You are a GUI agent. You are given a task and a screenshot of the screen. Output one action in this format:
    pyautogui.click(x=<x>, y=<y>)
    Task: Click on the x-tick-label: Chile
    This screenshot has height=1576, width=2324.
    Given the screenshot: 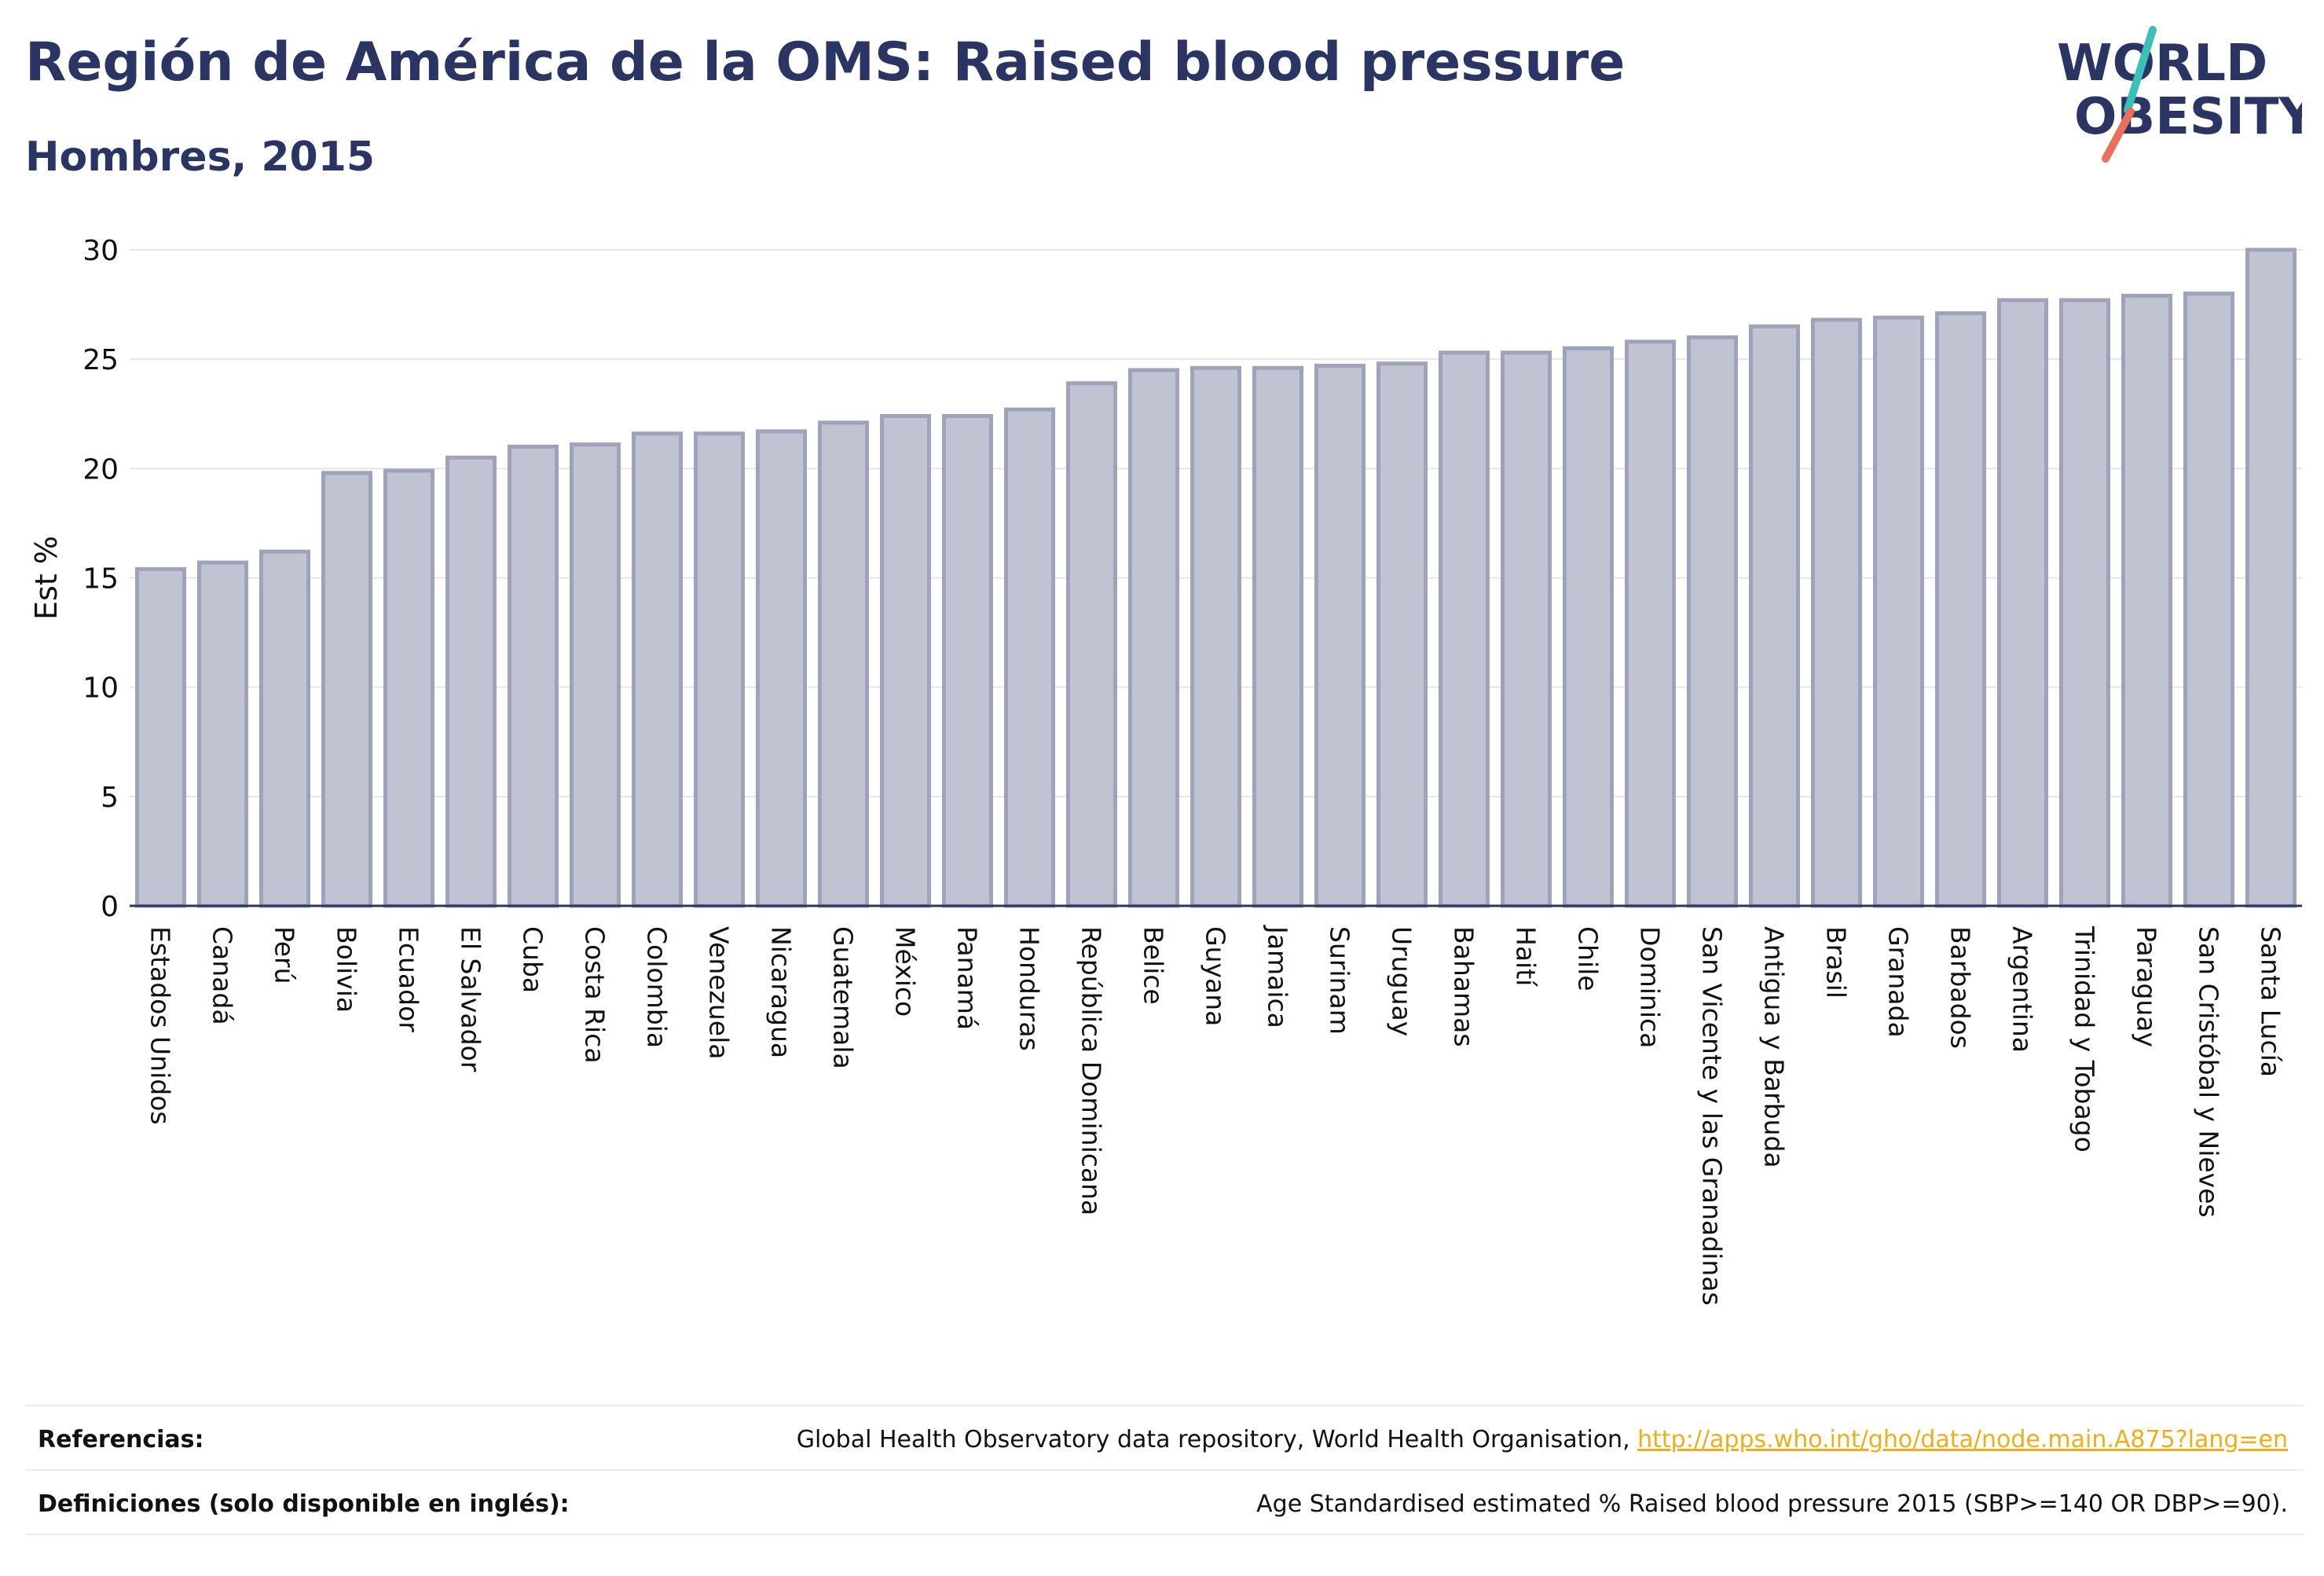 What is the action you would take?
    pyautogui.click(x=1588, y=958)
    